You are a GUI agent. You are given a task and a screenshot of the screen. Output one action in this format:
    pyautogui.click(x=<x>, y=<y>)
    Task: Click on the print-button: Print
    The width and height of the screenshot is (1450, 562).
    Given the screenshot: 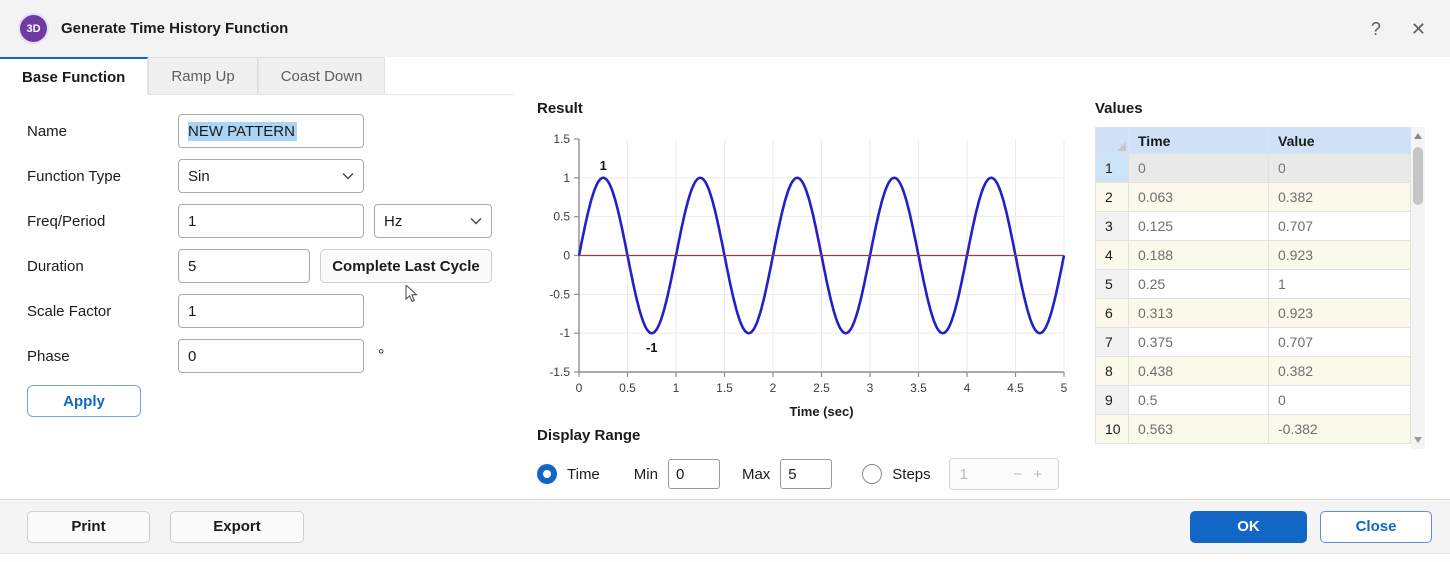 What is the action you would take?
    pyautogui.click(x=88, y=526)
    